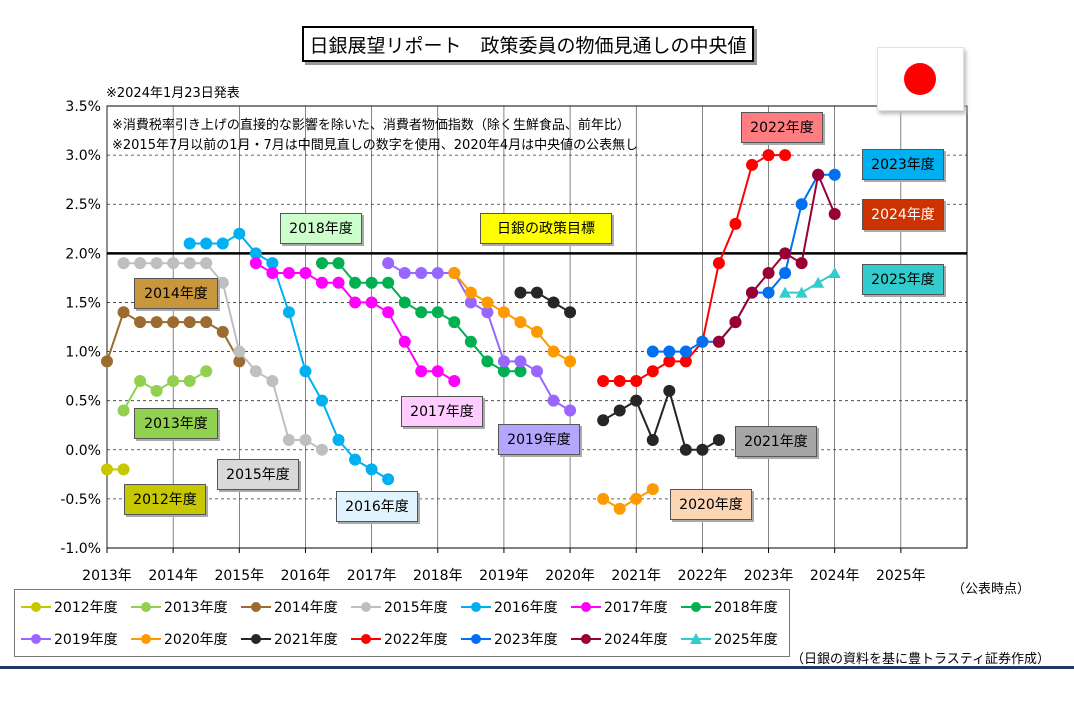 Image resolution: width=1074 pixels, height=707 pixels. I want to click on legend-label: 2023年度, so click(526, 640).